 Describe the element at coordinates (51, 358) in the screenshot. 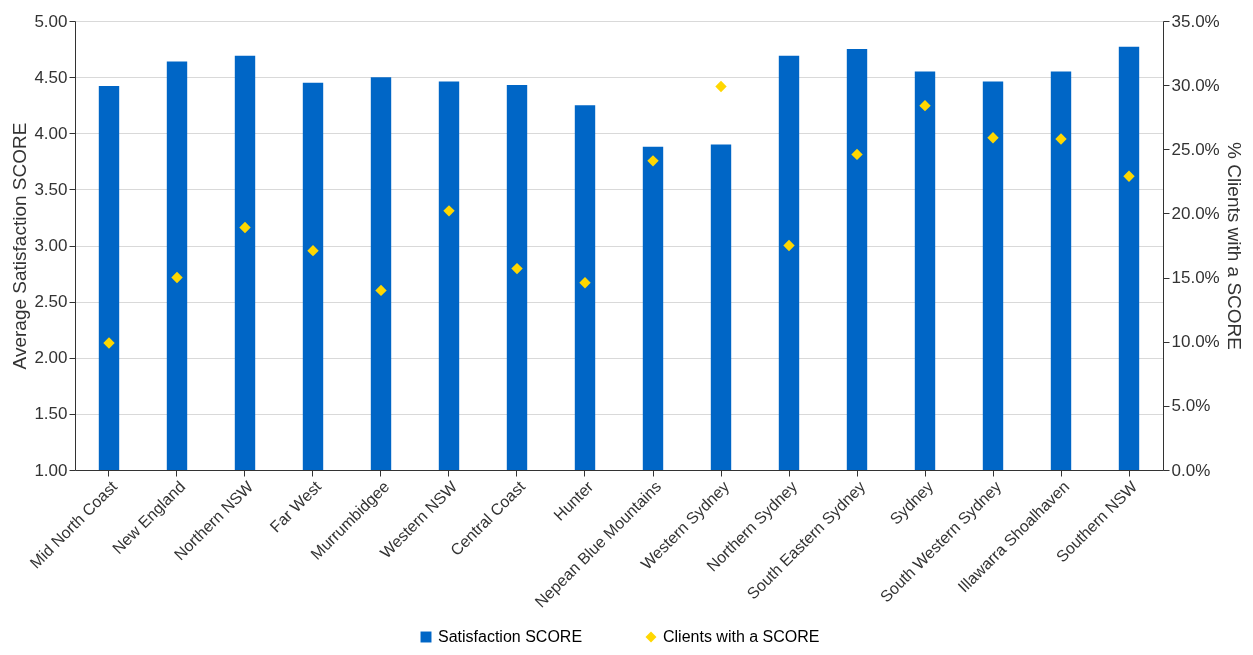

I see `y-tick-label: 2.00` at that location.